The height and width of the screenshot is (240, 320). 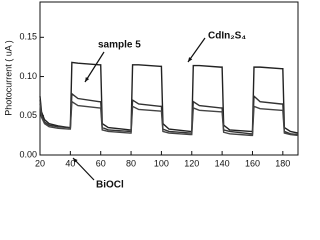 What do you see at coordinates (119, 45) in the screenshot?
I see `series-label: sample 5` at bounding box center [119, 45].